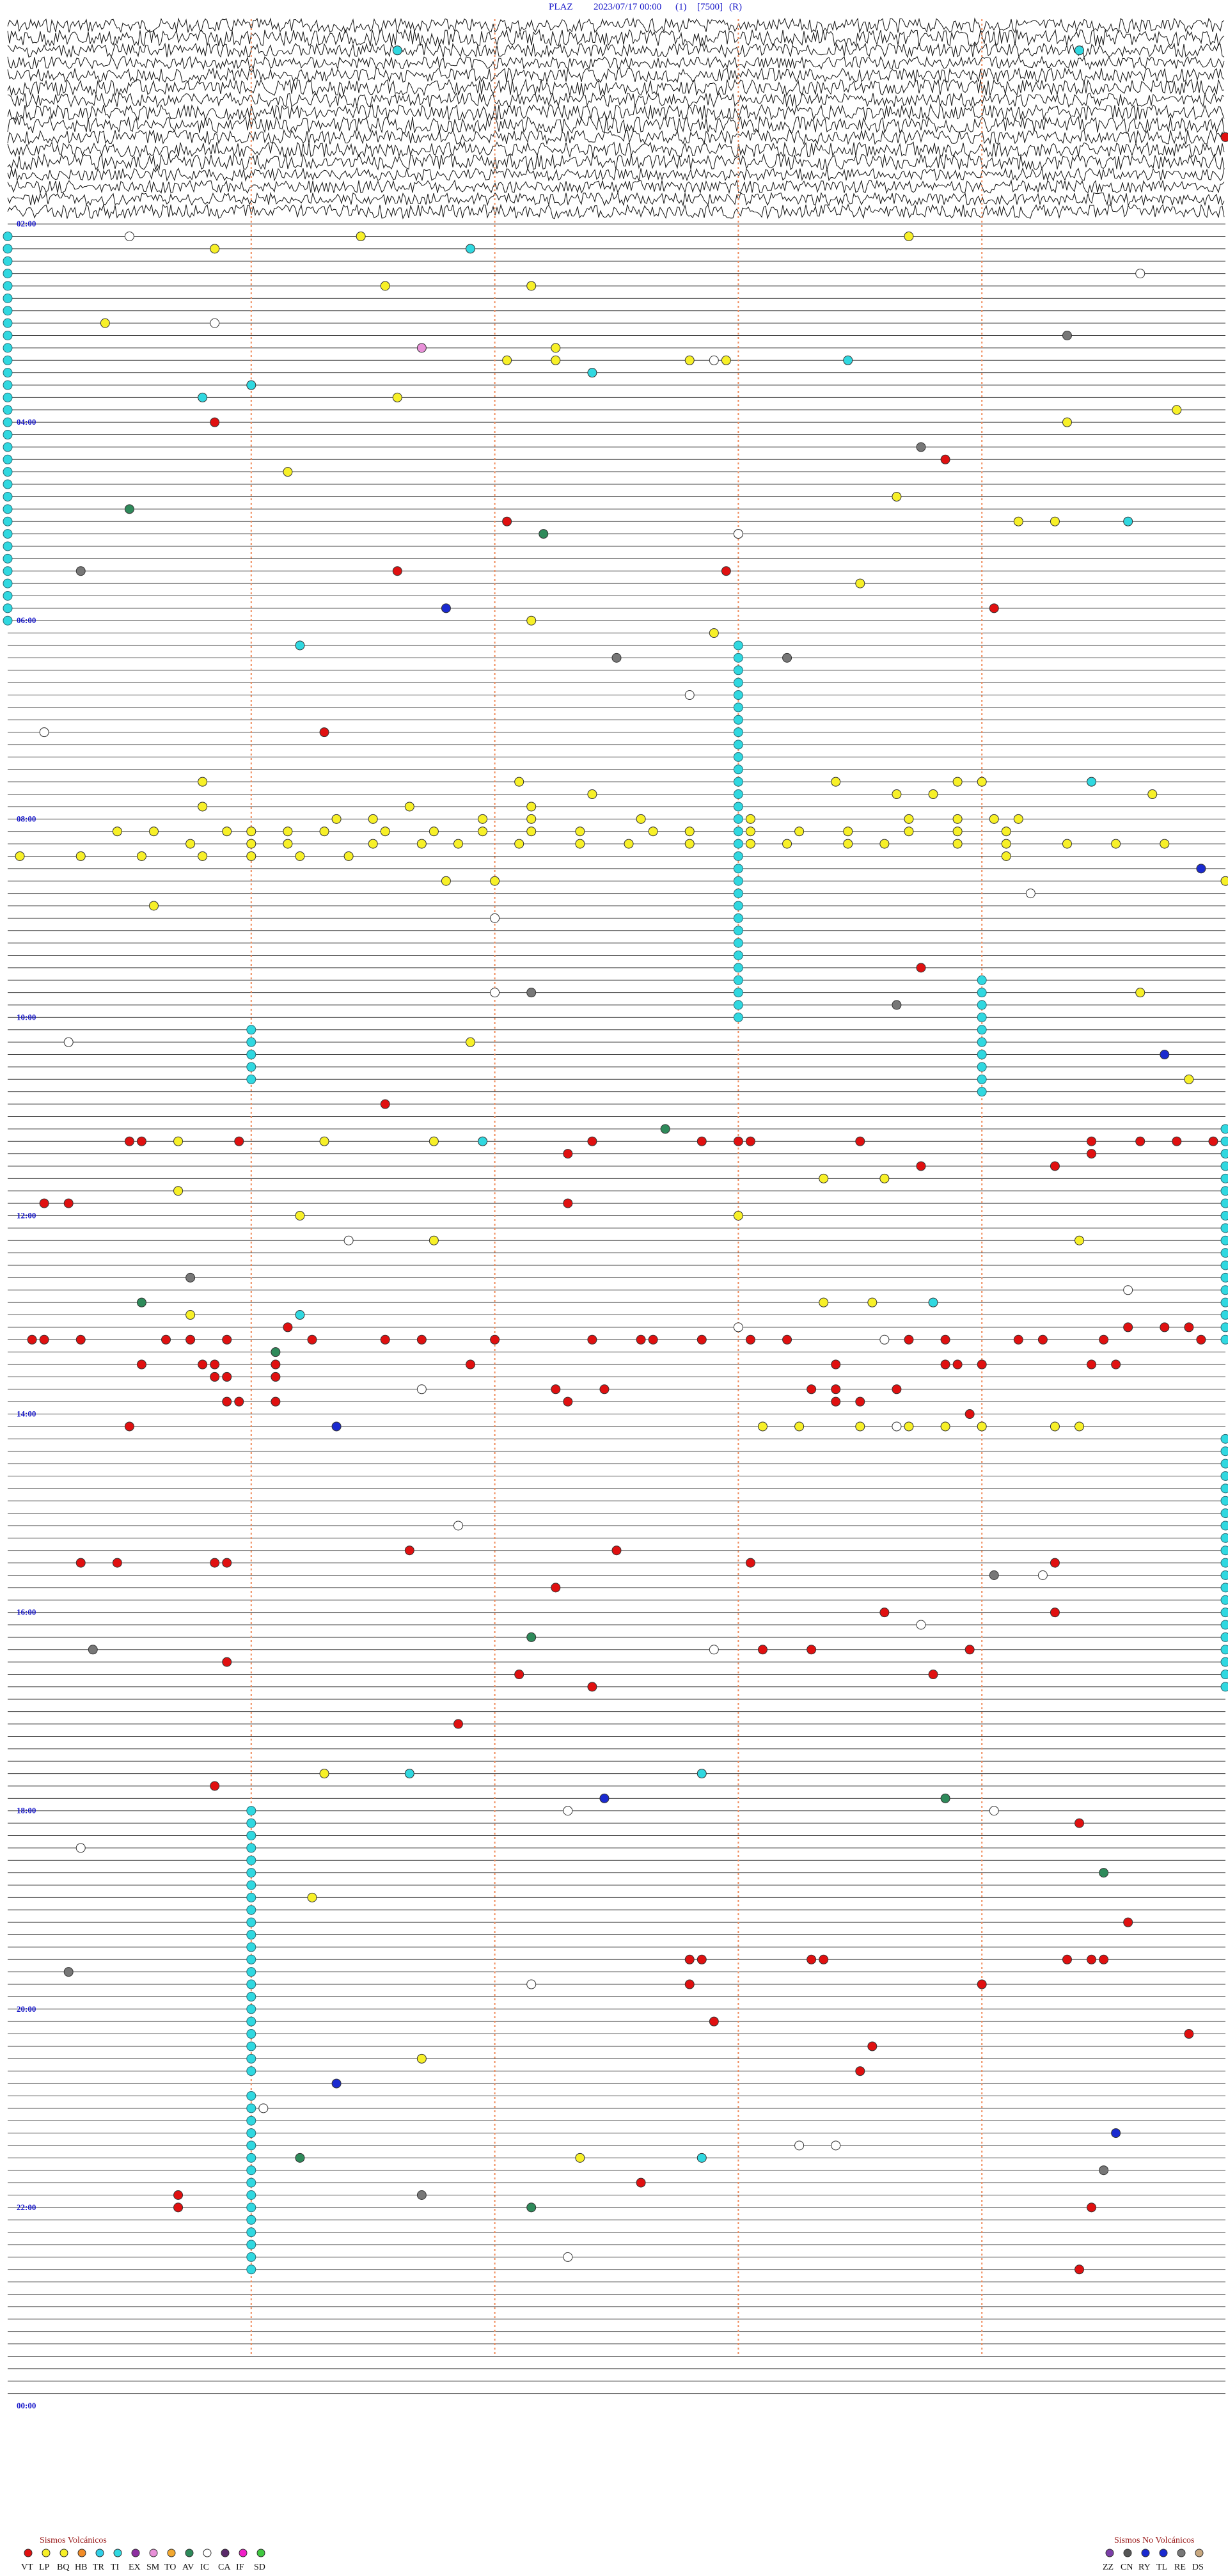  What do you see at coordinates (421, 2195) in the screenshot?
I see `event-marker-re` at bounding box center [421, 2195].